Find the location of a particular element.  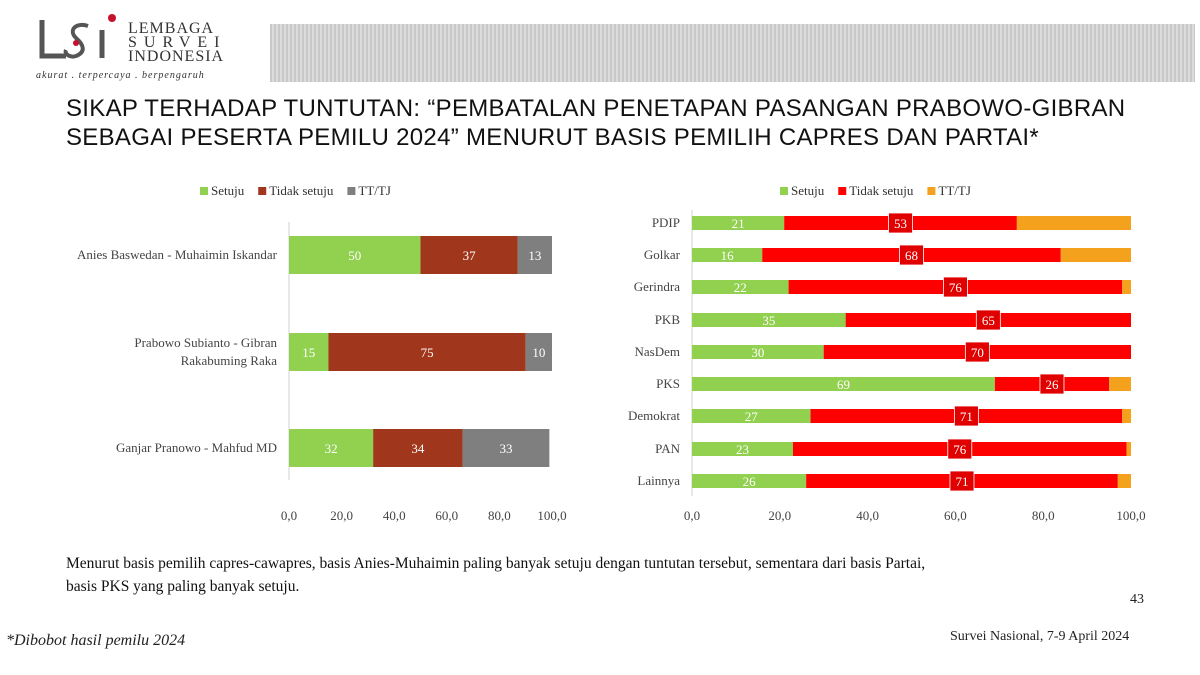

logo-line-2: SURVEI is located at coordinates (177, 42).